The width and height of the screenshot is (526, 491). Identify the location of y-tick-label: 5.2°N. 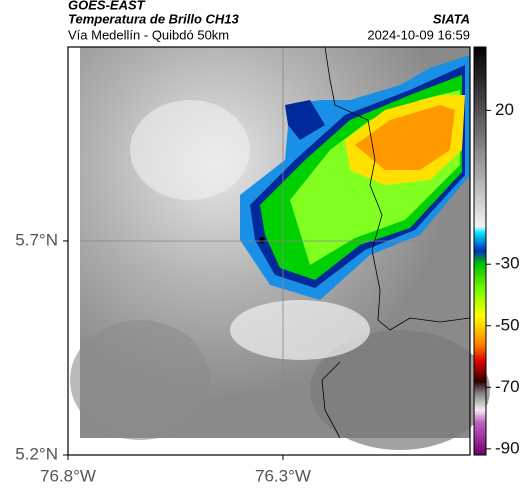
(36, 453).